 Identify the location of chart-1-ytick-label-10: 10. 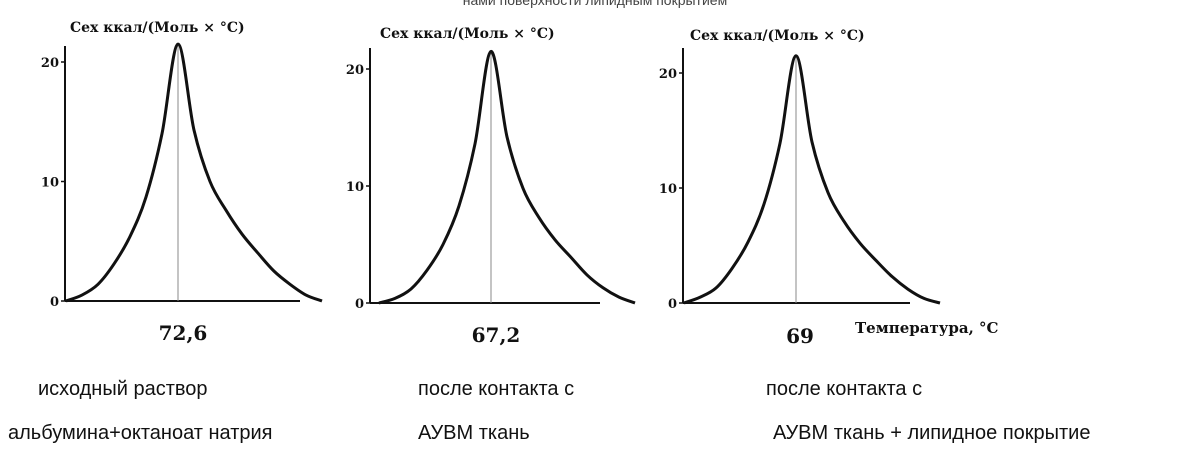
(50, 183).